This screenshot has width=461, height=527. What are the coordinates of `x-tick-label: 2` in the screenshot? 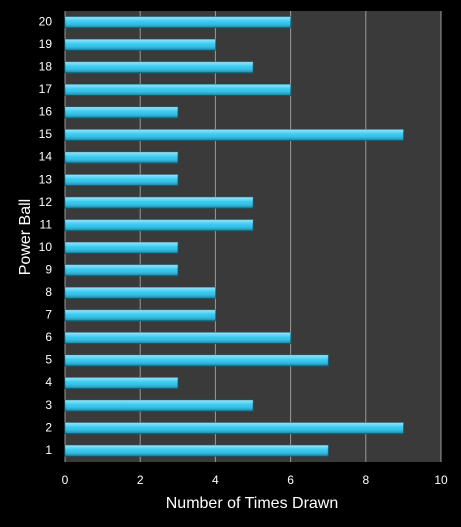 It's located at (140, 480).